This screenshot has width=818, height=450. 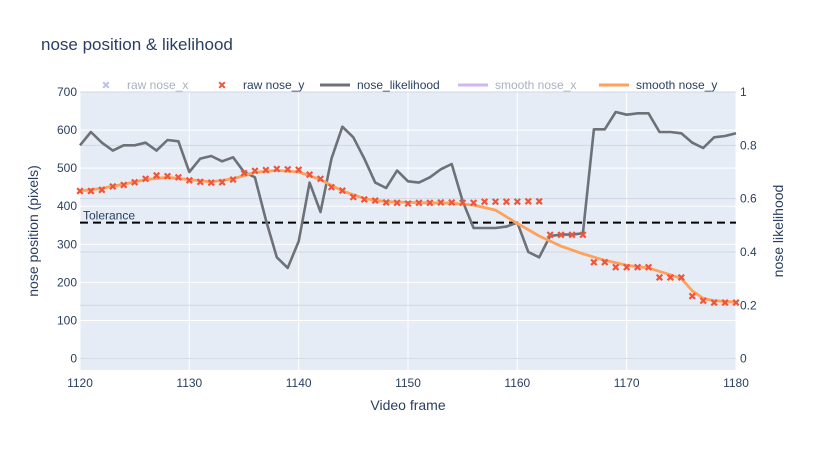 What do you see at coordinates (627, 383) in the screenshot?
I see `x-tick-label: 1170` at bounding box center [627, 383].